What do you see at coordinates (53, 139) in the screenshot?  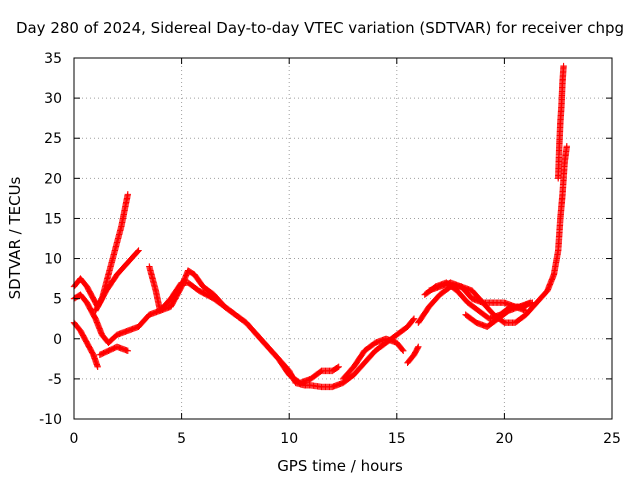 I see `y-tick-label: 25` at bounding box center [53, 139].